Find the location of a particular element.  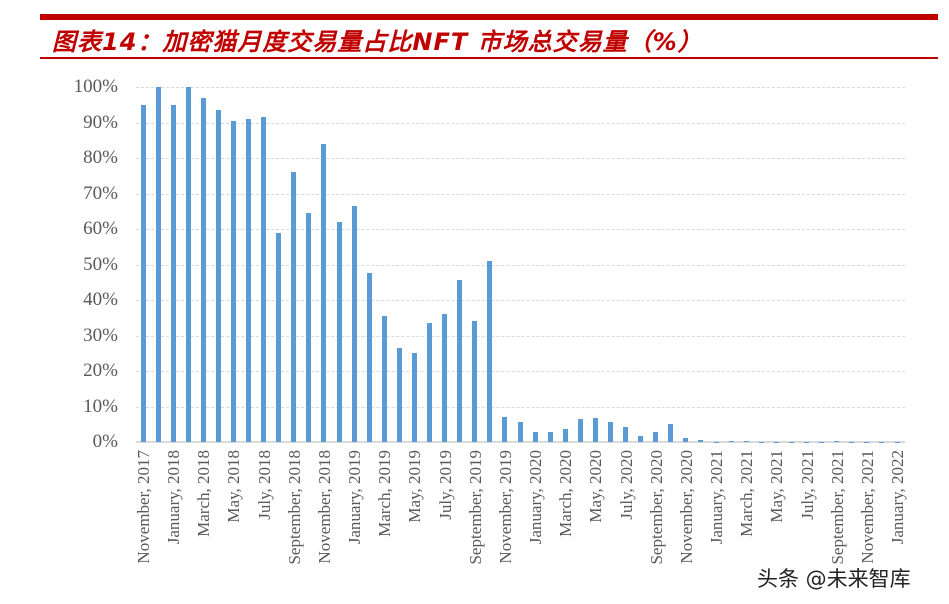

x-tick-label: July, 2018 is located at coordinates (264, 485).